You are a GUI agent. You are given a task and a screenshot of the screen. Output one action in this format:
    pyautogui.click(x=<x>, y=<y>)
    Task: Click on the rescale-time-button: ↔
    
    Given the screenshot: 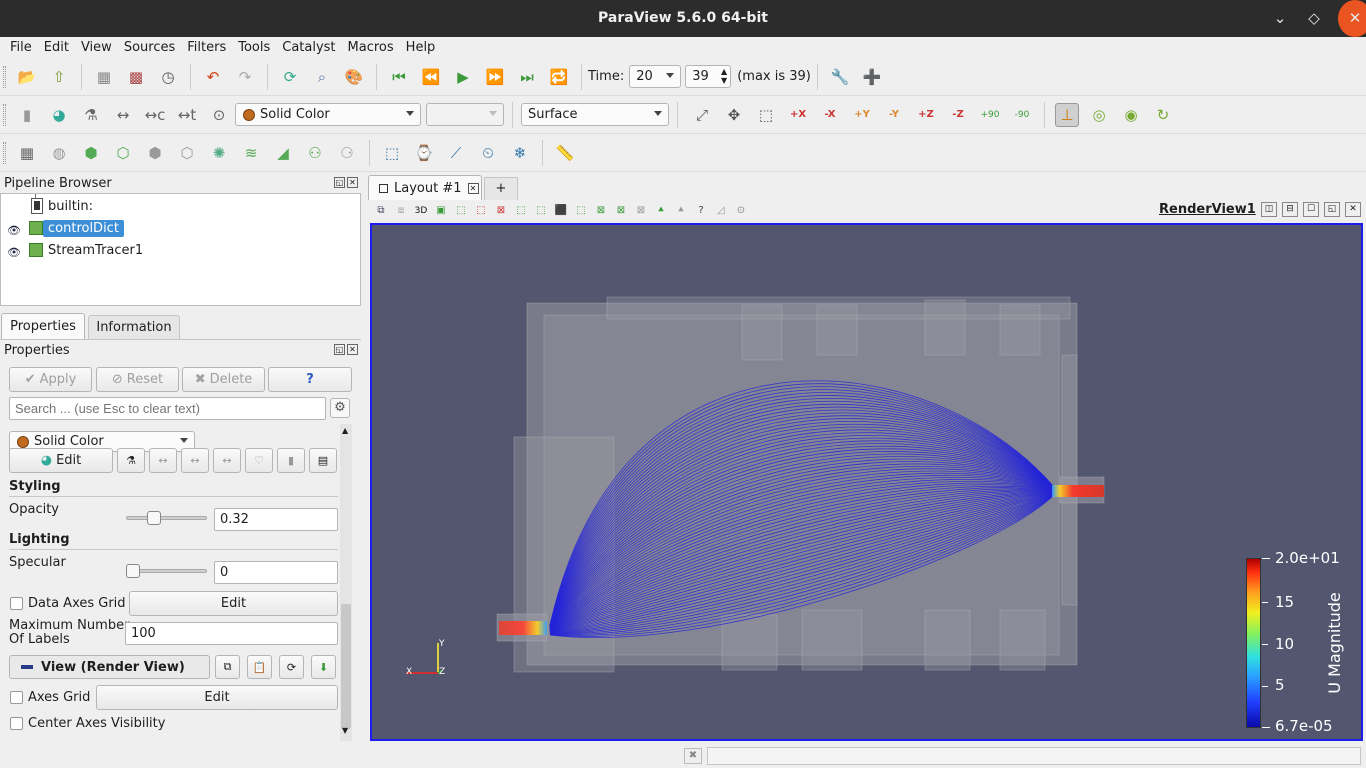 What is the action you would take?
    pyautogui.click(x=227, y=460)
    